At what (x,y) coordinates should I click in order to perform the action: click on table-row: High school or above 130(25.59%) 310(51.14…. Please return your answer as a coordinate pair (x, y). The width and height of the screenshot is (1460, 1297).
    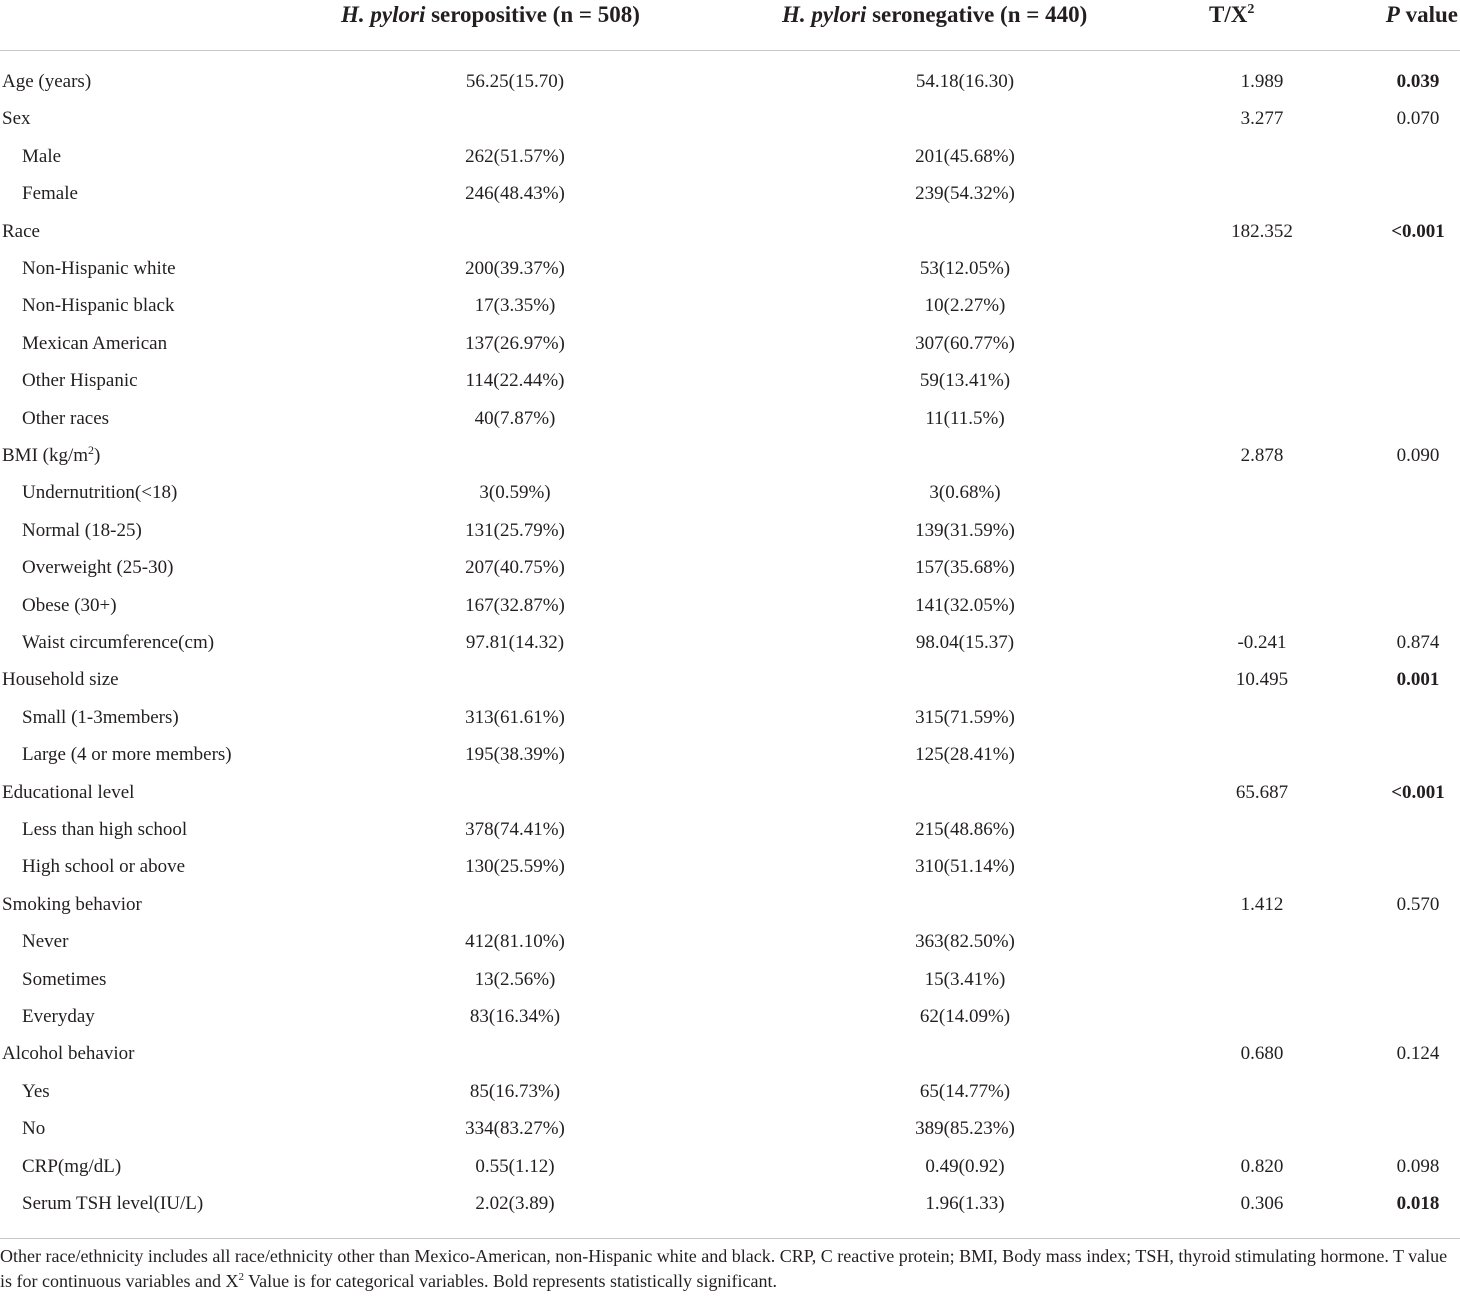
    Looking at the image, I should click on (730, 866).